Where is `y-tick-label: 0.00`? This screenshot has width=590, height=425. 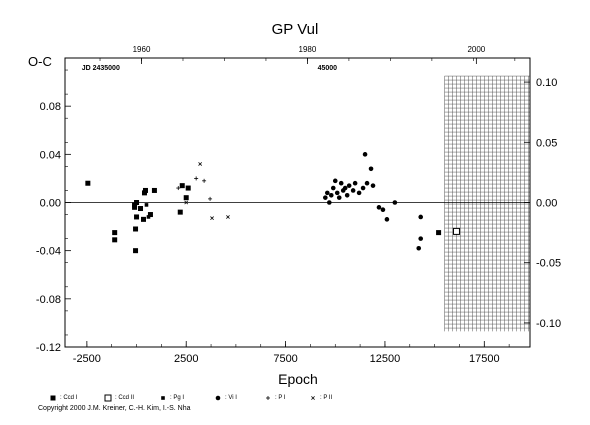
y-tick-label: 0.00 is located at coordinates (50, 204).